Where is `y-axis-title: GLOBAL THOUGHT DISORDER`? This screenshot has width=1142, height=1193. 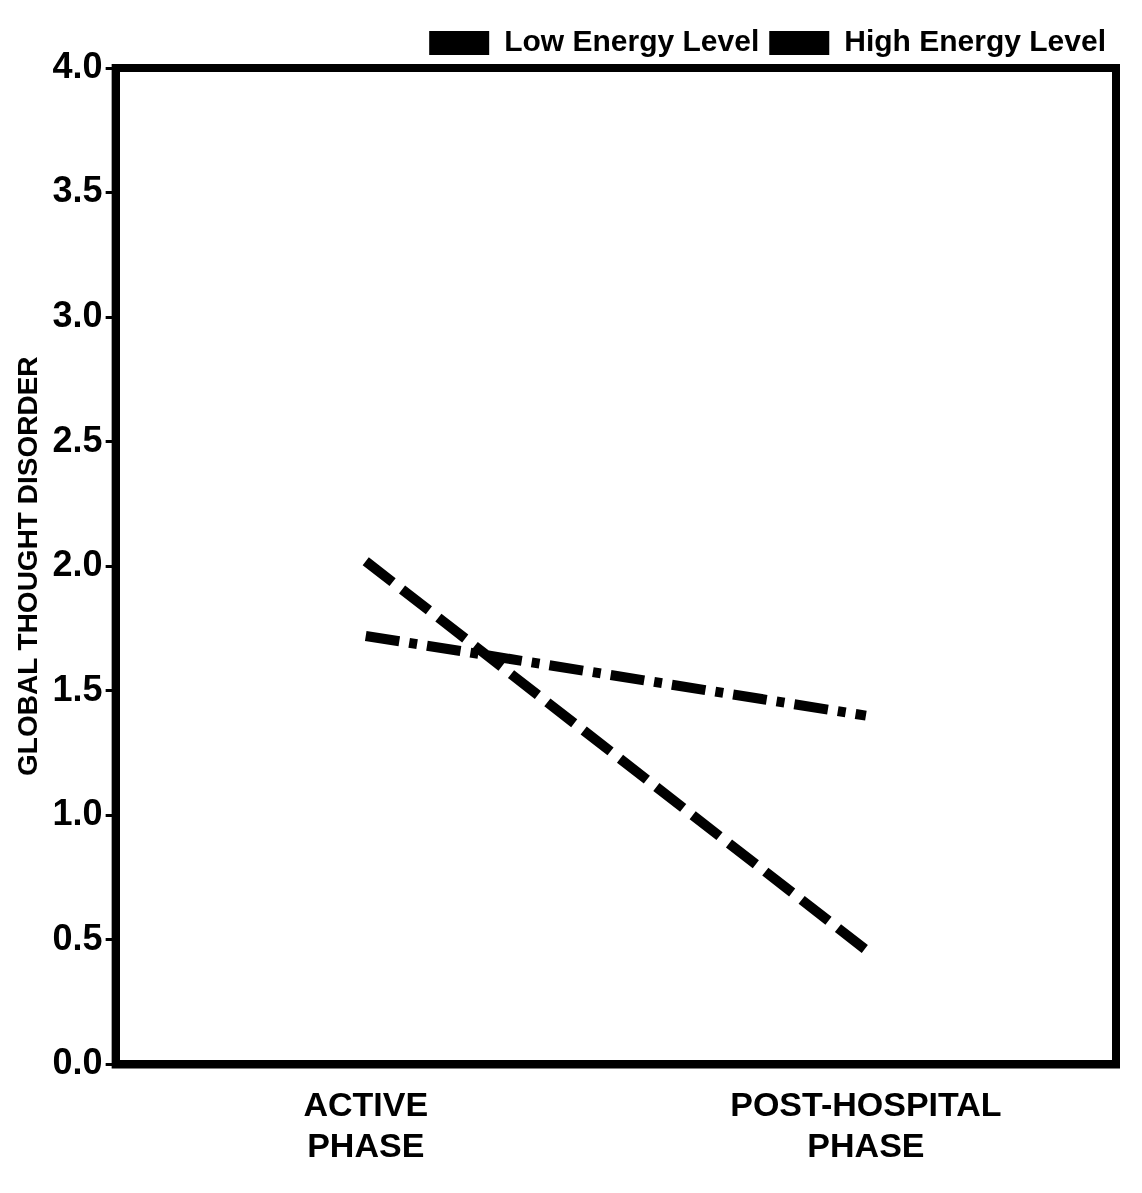 y-axis-title: GLOBAL THOUGHT DISORDER is located at coordinates (27, 566).